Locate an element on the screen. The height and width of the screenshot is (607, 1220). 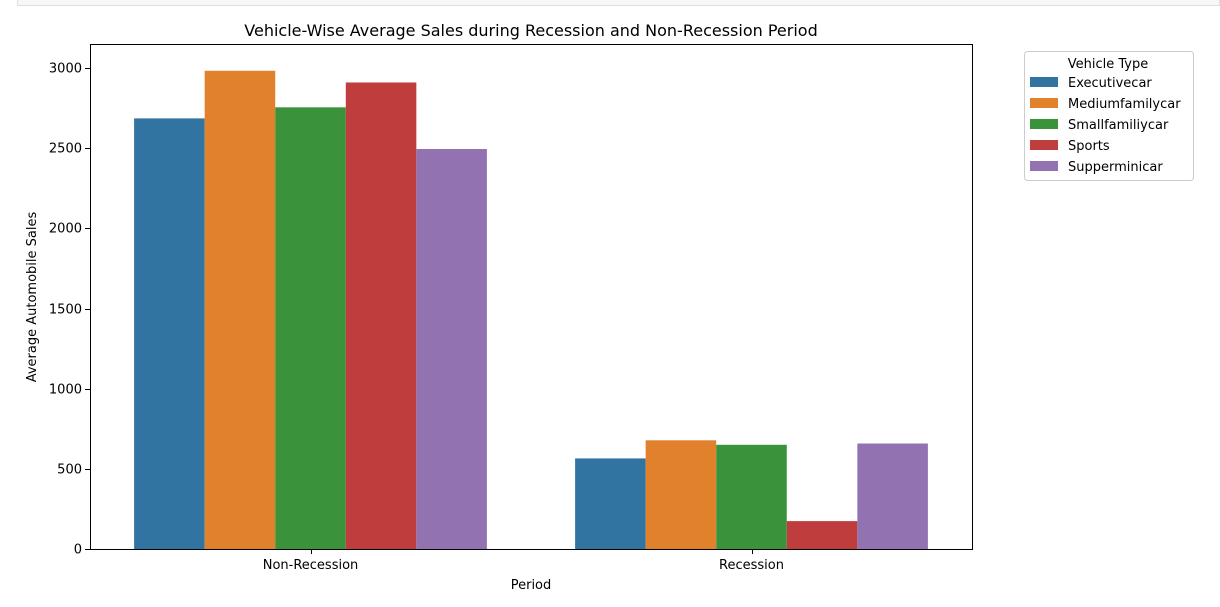
bar-smallfamiliycar-non-recession is located at coordinates (310, 328).